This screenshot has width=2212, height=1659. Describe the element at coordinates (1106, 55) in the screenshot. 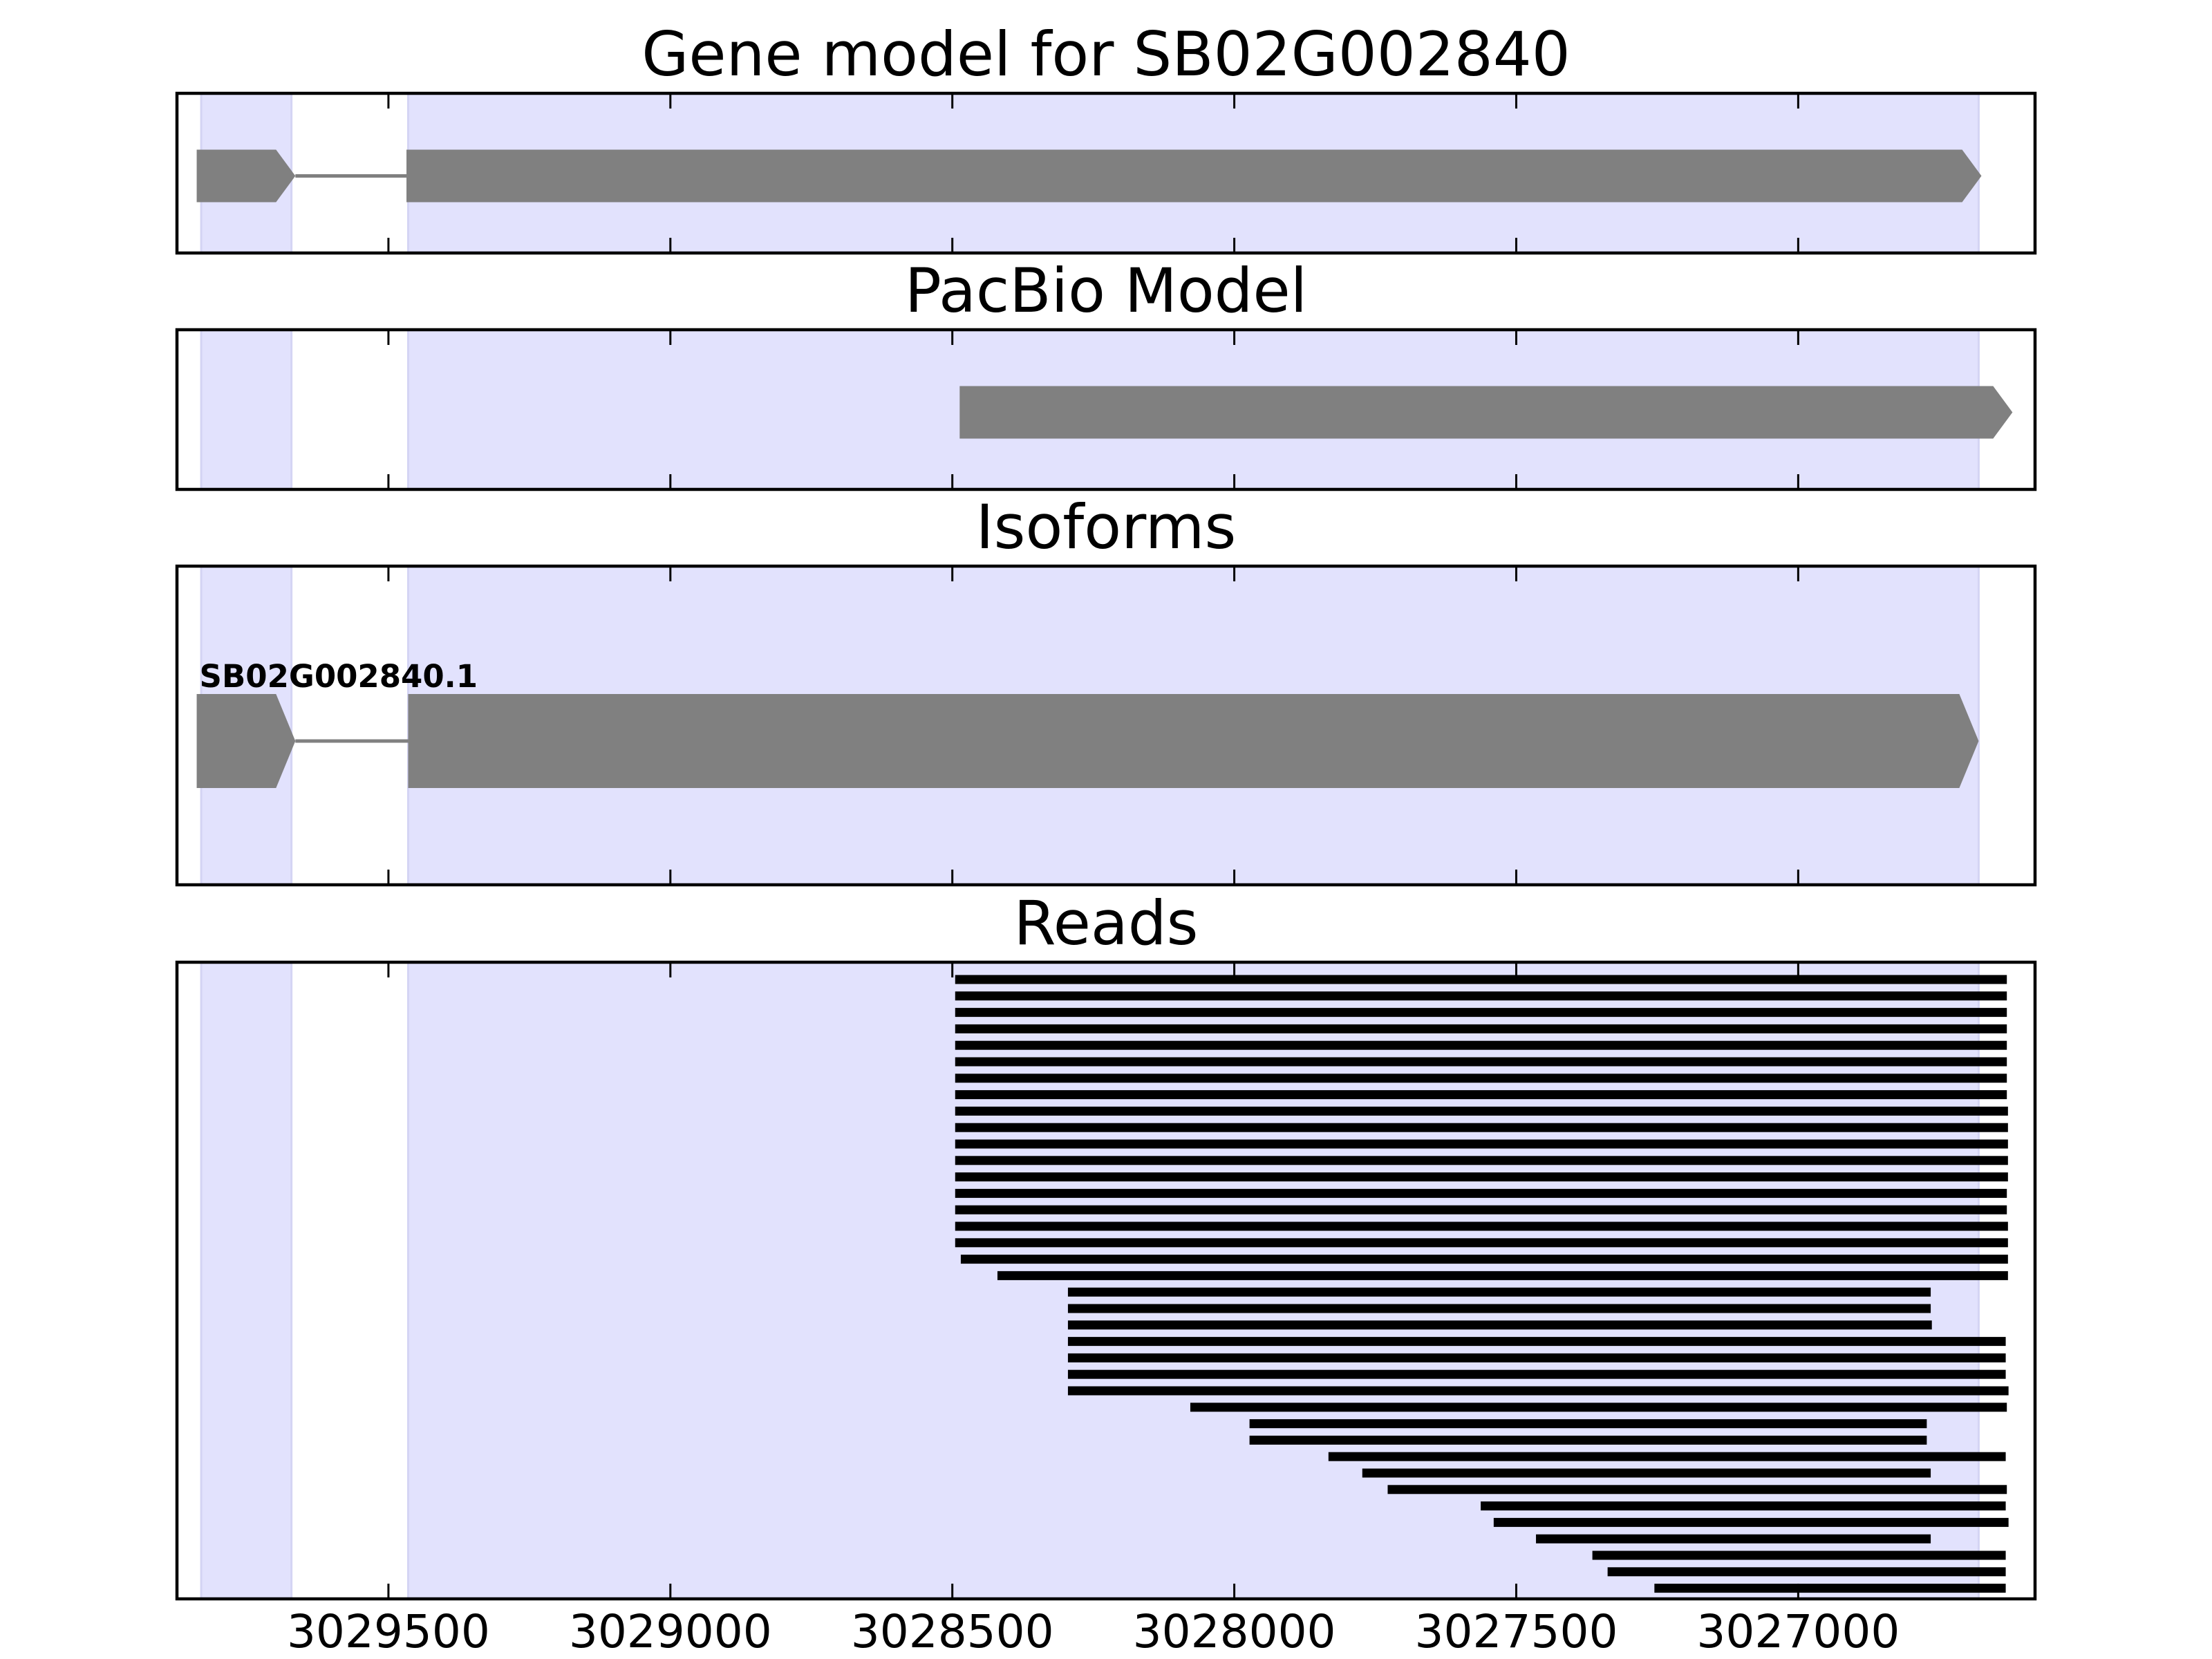

I see `gene-model-title: Gene model for SB02G002840` at that location.